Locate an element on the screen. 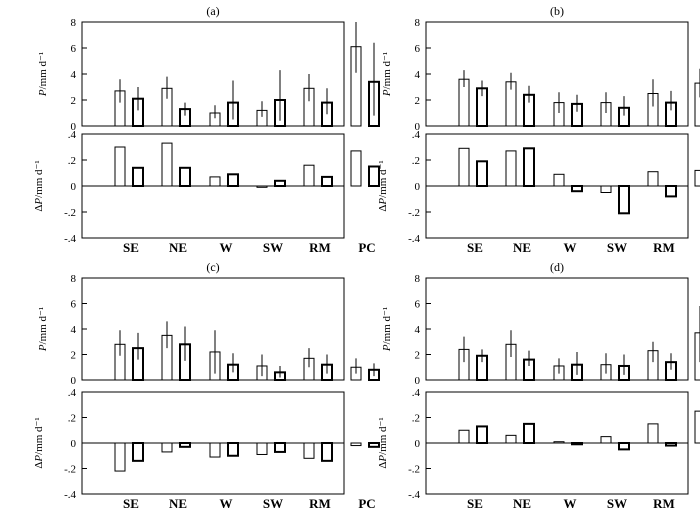 The image size is (700, 522). panel-title: (c) is located at coordinates (212, 267).